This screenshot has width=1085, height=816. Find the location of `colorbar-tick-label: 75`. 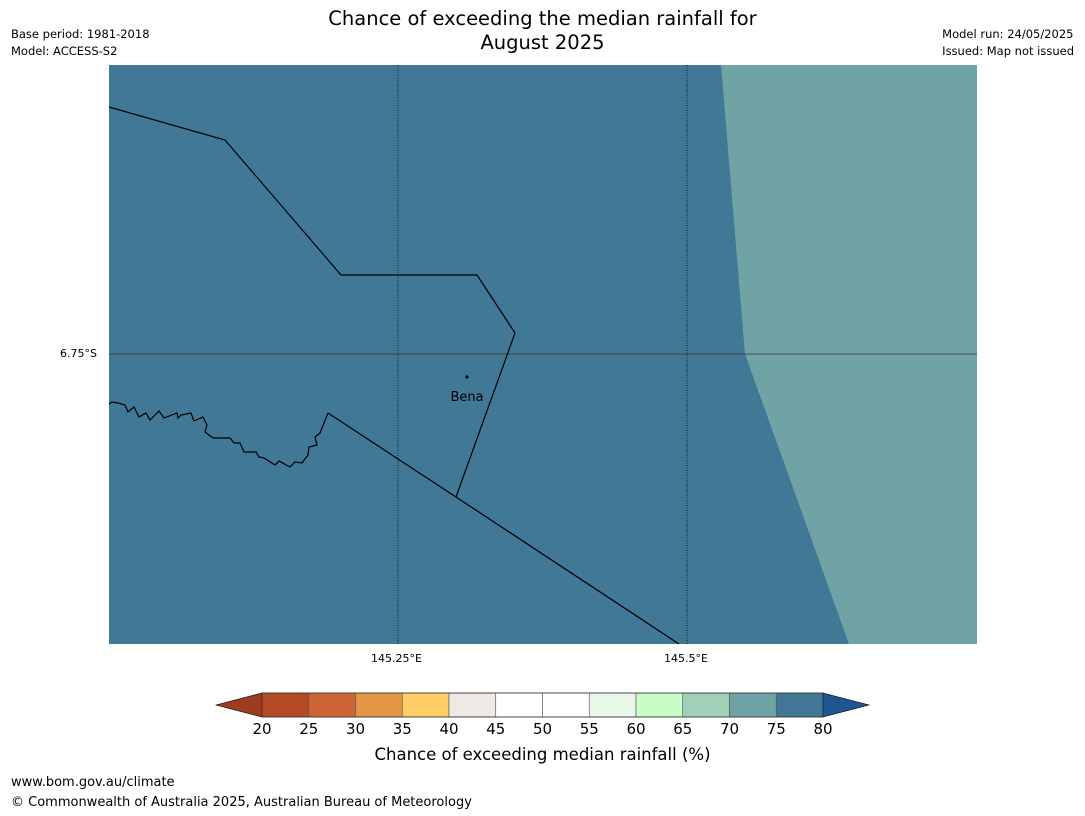

colorbar-tick-label: 75 is located at coordinates (776, 729).